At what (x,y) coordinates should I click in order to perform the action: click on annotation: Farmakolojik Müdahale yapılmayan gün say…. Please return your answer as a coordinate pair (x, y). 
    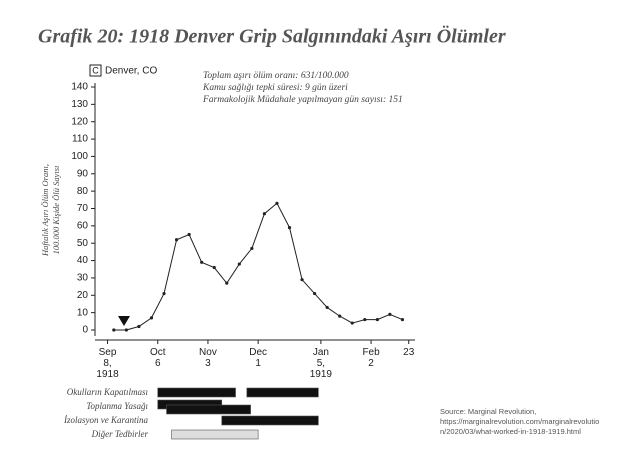
    Looking at the image, I should click on (302, 100).